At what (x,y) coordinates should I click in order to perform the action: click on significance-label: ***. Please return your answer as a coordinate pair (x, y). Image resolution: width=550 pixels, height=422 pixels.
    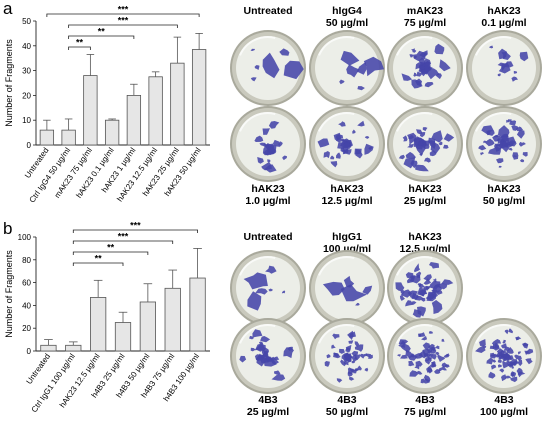
    Looking at the image, I should click on (135, 226).